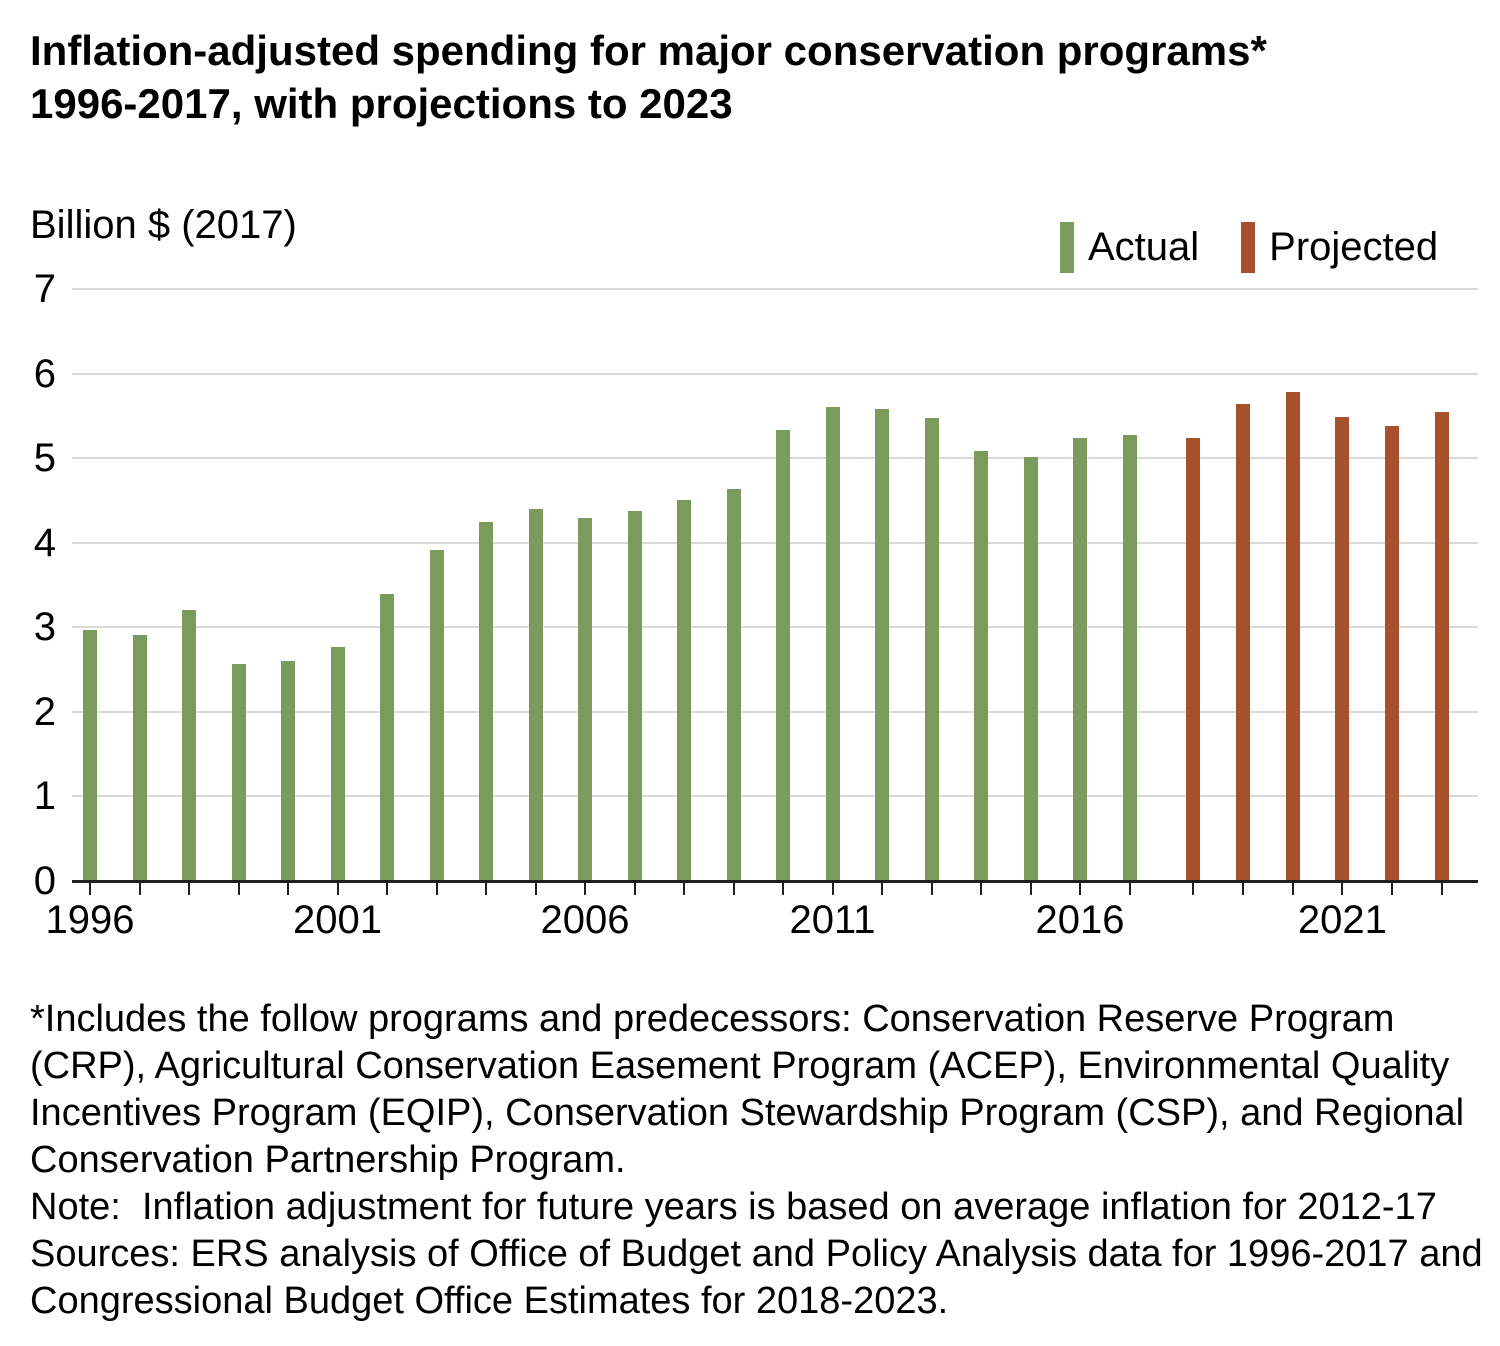 The width and height of the screenshot is (1500, 1346). I want to click on x-tick-2021, so click(1342, 889).